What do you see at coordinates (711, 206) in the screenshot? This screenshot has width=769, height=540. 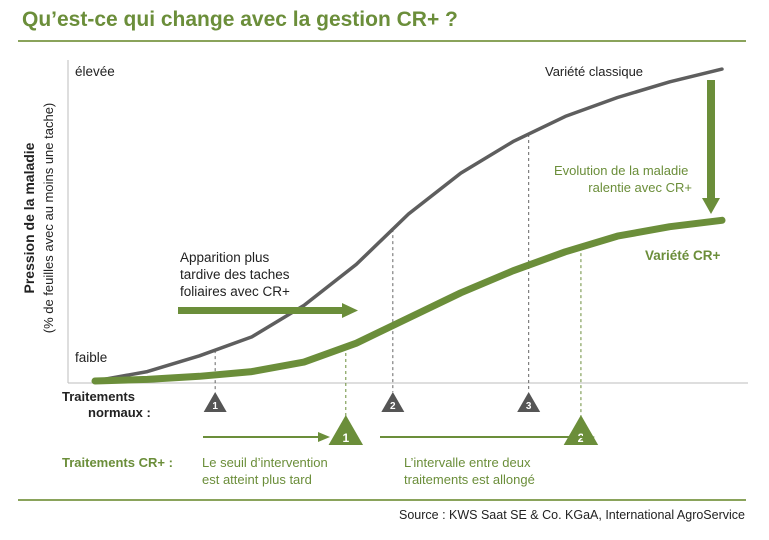 I see `slowed-arrow-head` at bounding box center [711, 206].